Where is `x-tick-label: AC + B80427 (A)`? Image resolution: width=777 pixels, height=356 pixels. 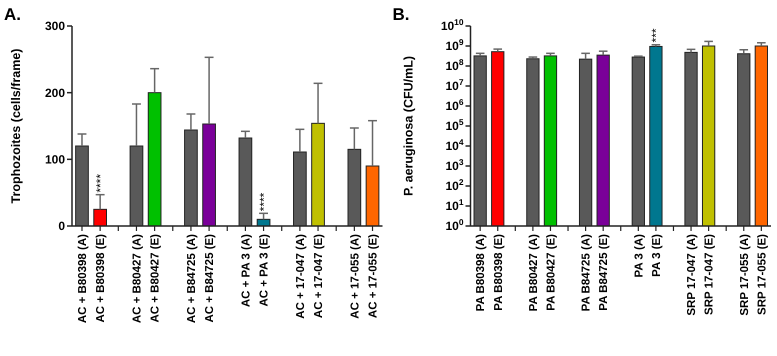 x-tick-label: AC + B80427 (A) is located at coordinates (137, 279).